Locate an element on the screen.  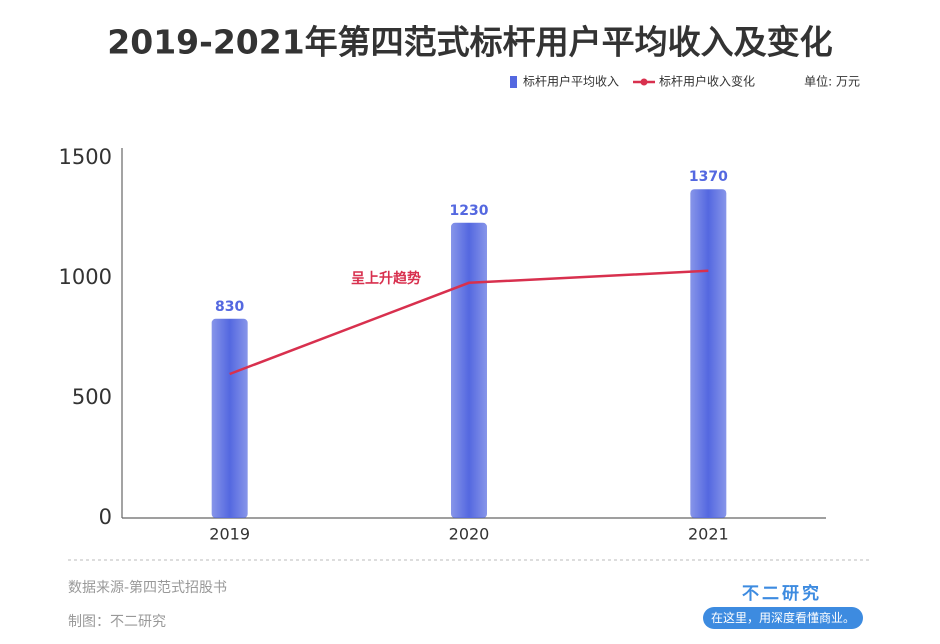
value-label: 830 is located at coordinates (229, 307).